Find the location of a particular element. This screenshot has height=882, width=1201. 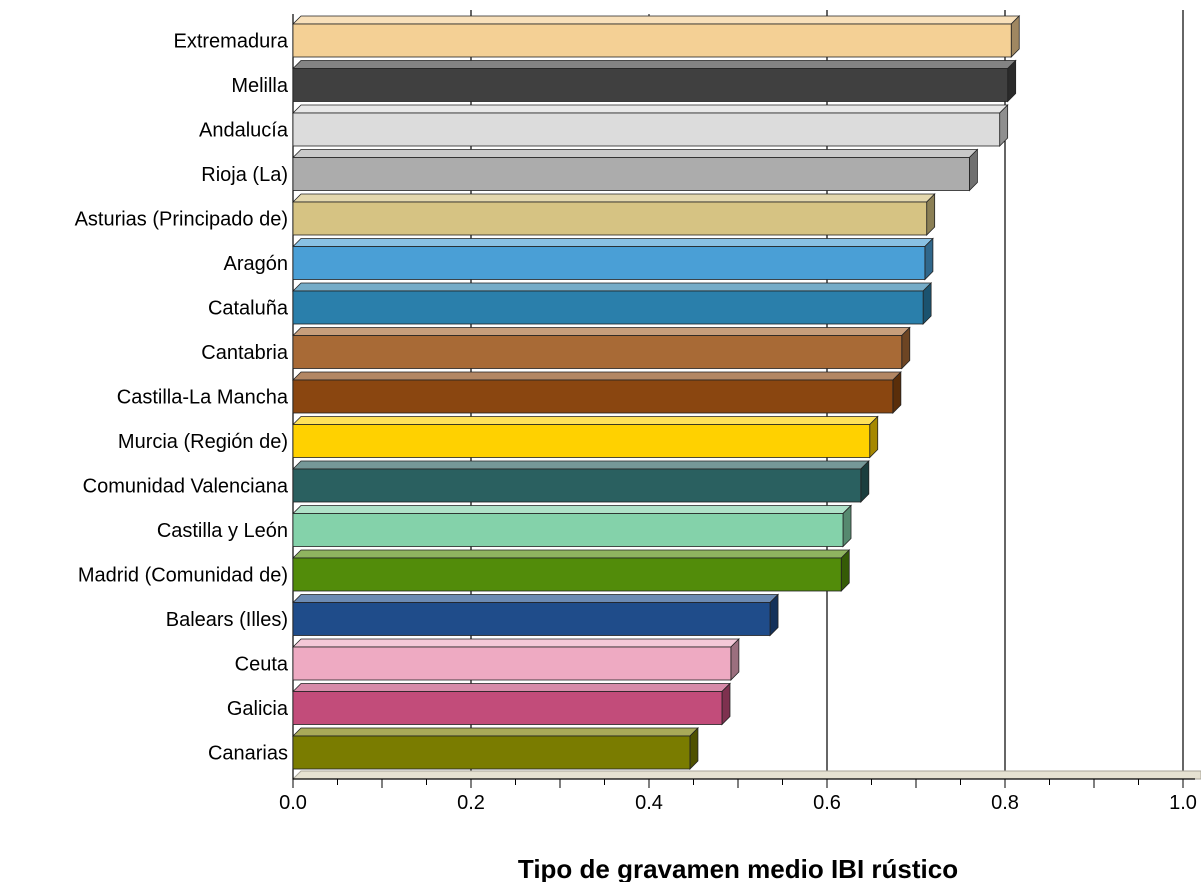

x-axis-title: Tipo de gravamen medio IBI rústico is located at coordinates (738, 868).